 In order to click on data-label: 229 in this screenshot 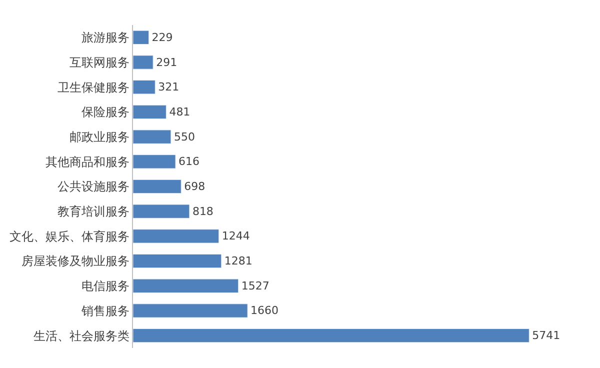, I will do `click(162, 37)`.